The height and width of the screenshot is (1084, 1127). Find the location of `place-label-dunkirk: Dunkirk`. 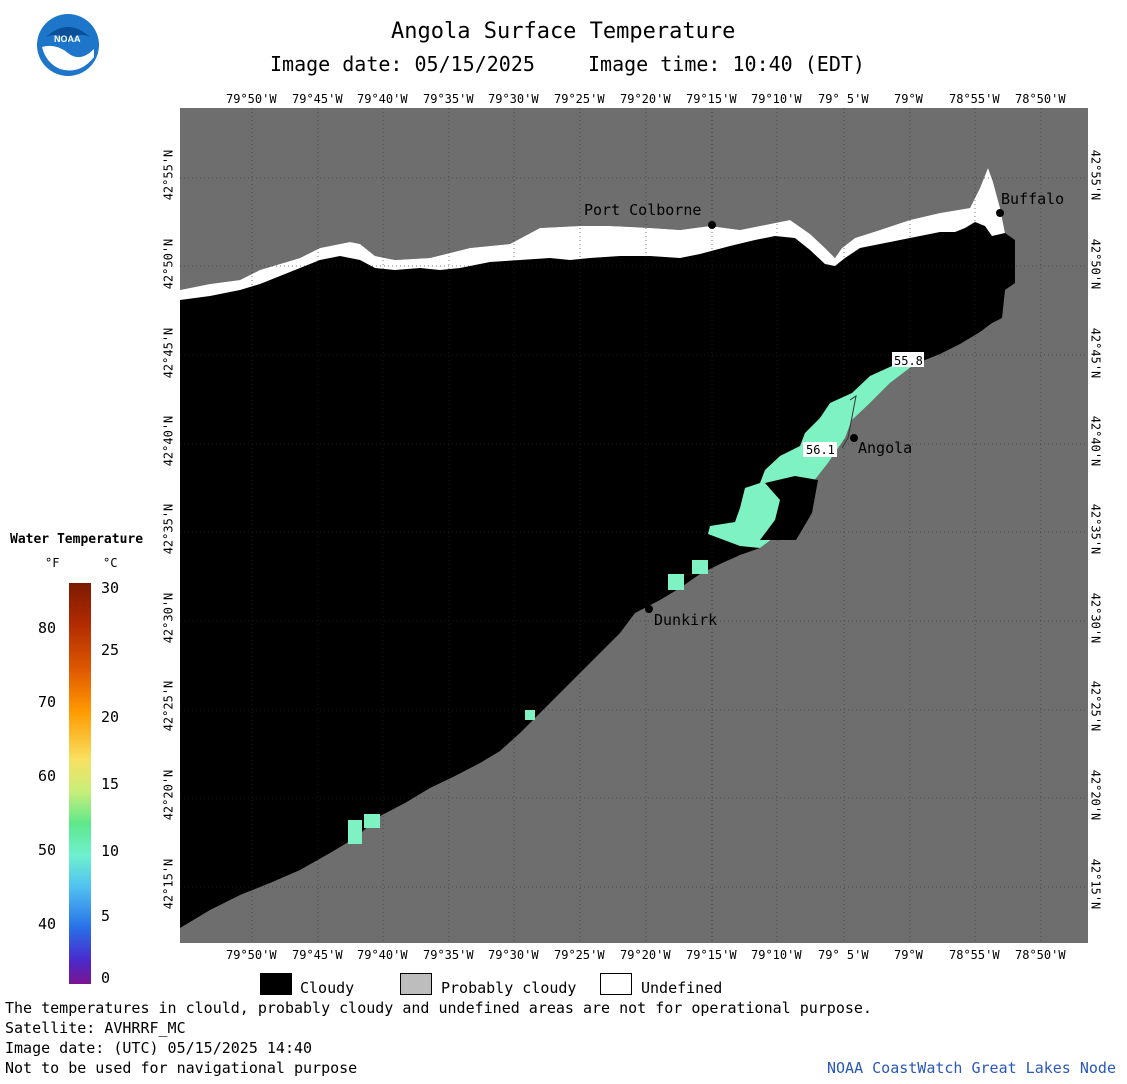

place-label-dunkirk: Dunkirk is located at coordinates (686, 620).